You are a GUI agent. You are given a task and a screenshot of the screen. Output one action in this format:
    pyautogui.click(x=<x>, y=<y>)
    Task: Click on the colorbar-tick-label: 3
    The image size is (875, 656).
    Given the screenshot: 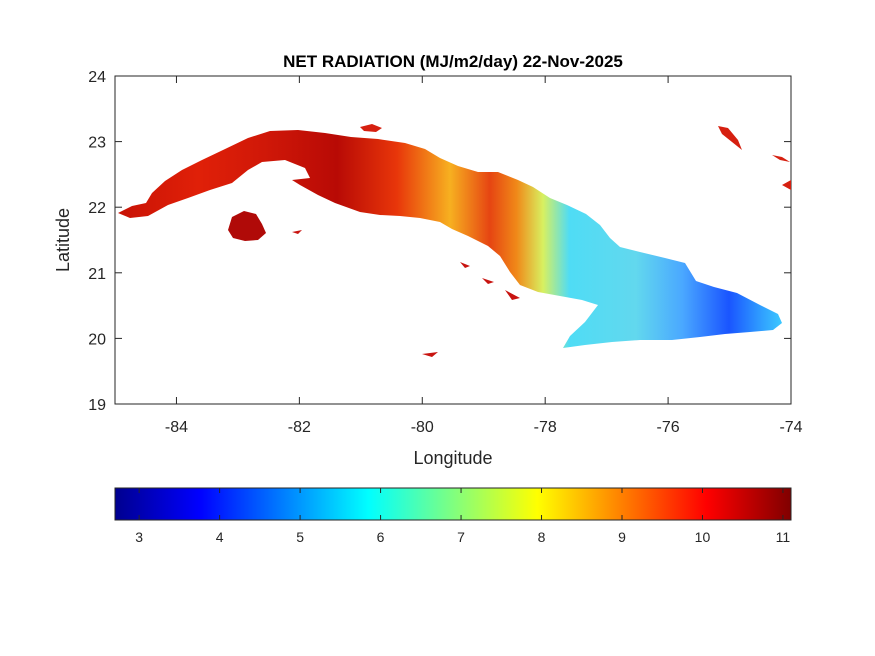 What is the action you would take?
    pyautogui.click(x=139, y=537)
    